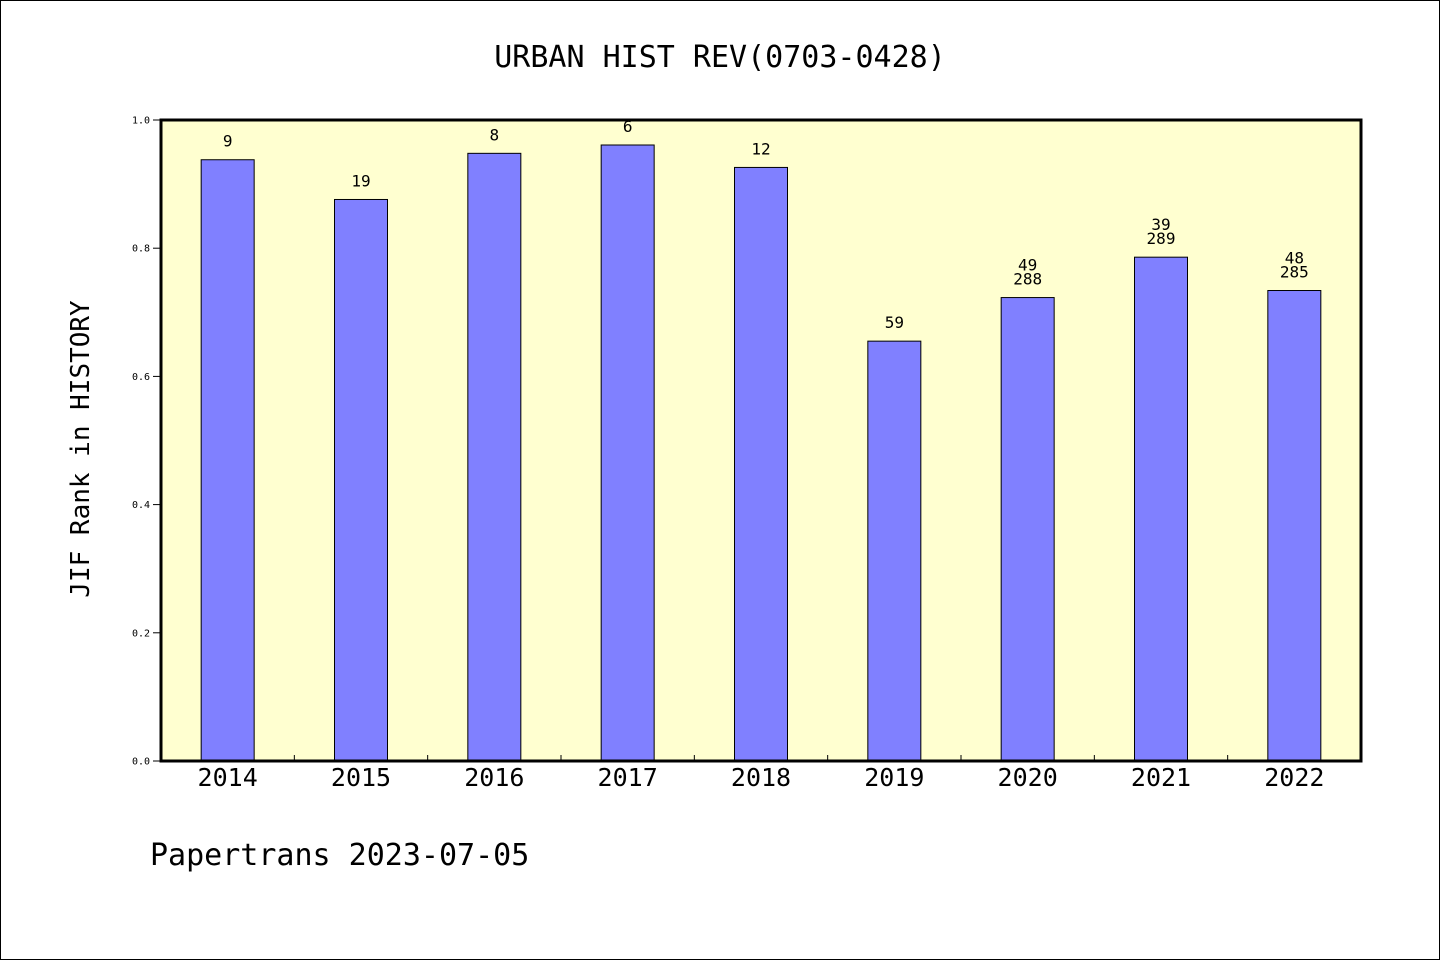 Image resolution: width=1440 pixels, height=964 pixels. Describe the element at coordinates (894, 551) in the screenshot. I see `bar-2019` at that location.